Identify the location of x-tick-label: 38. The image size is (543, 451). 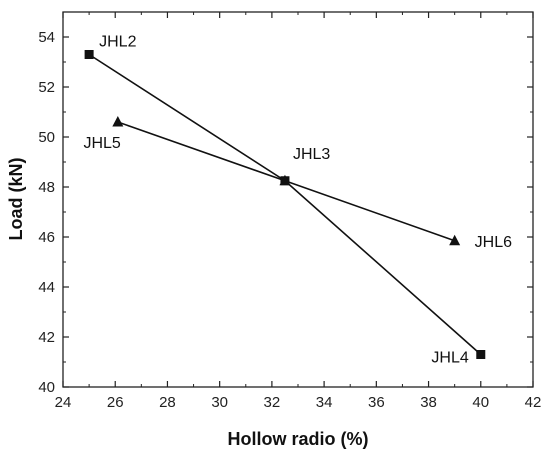
(428, 402).